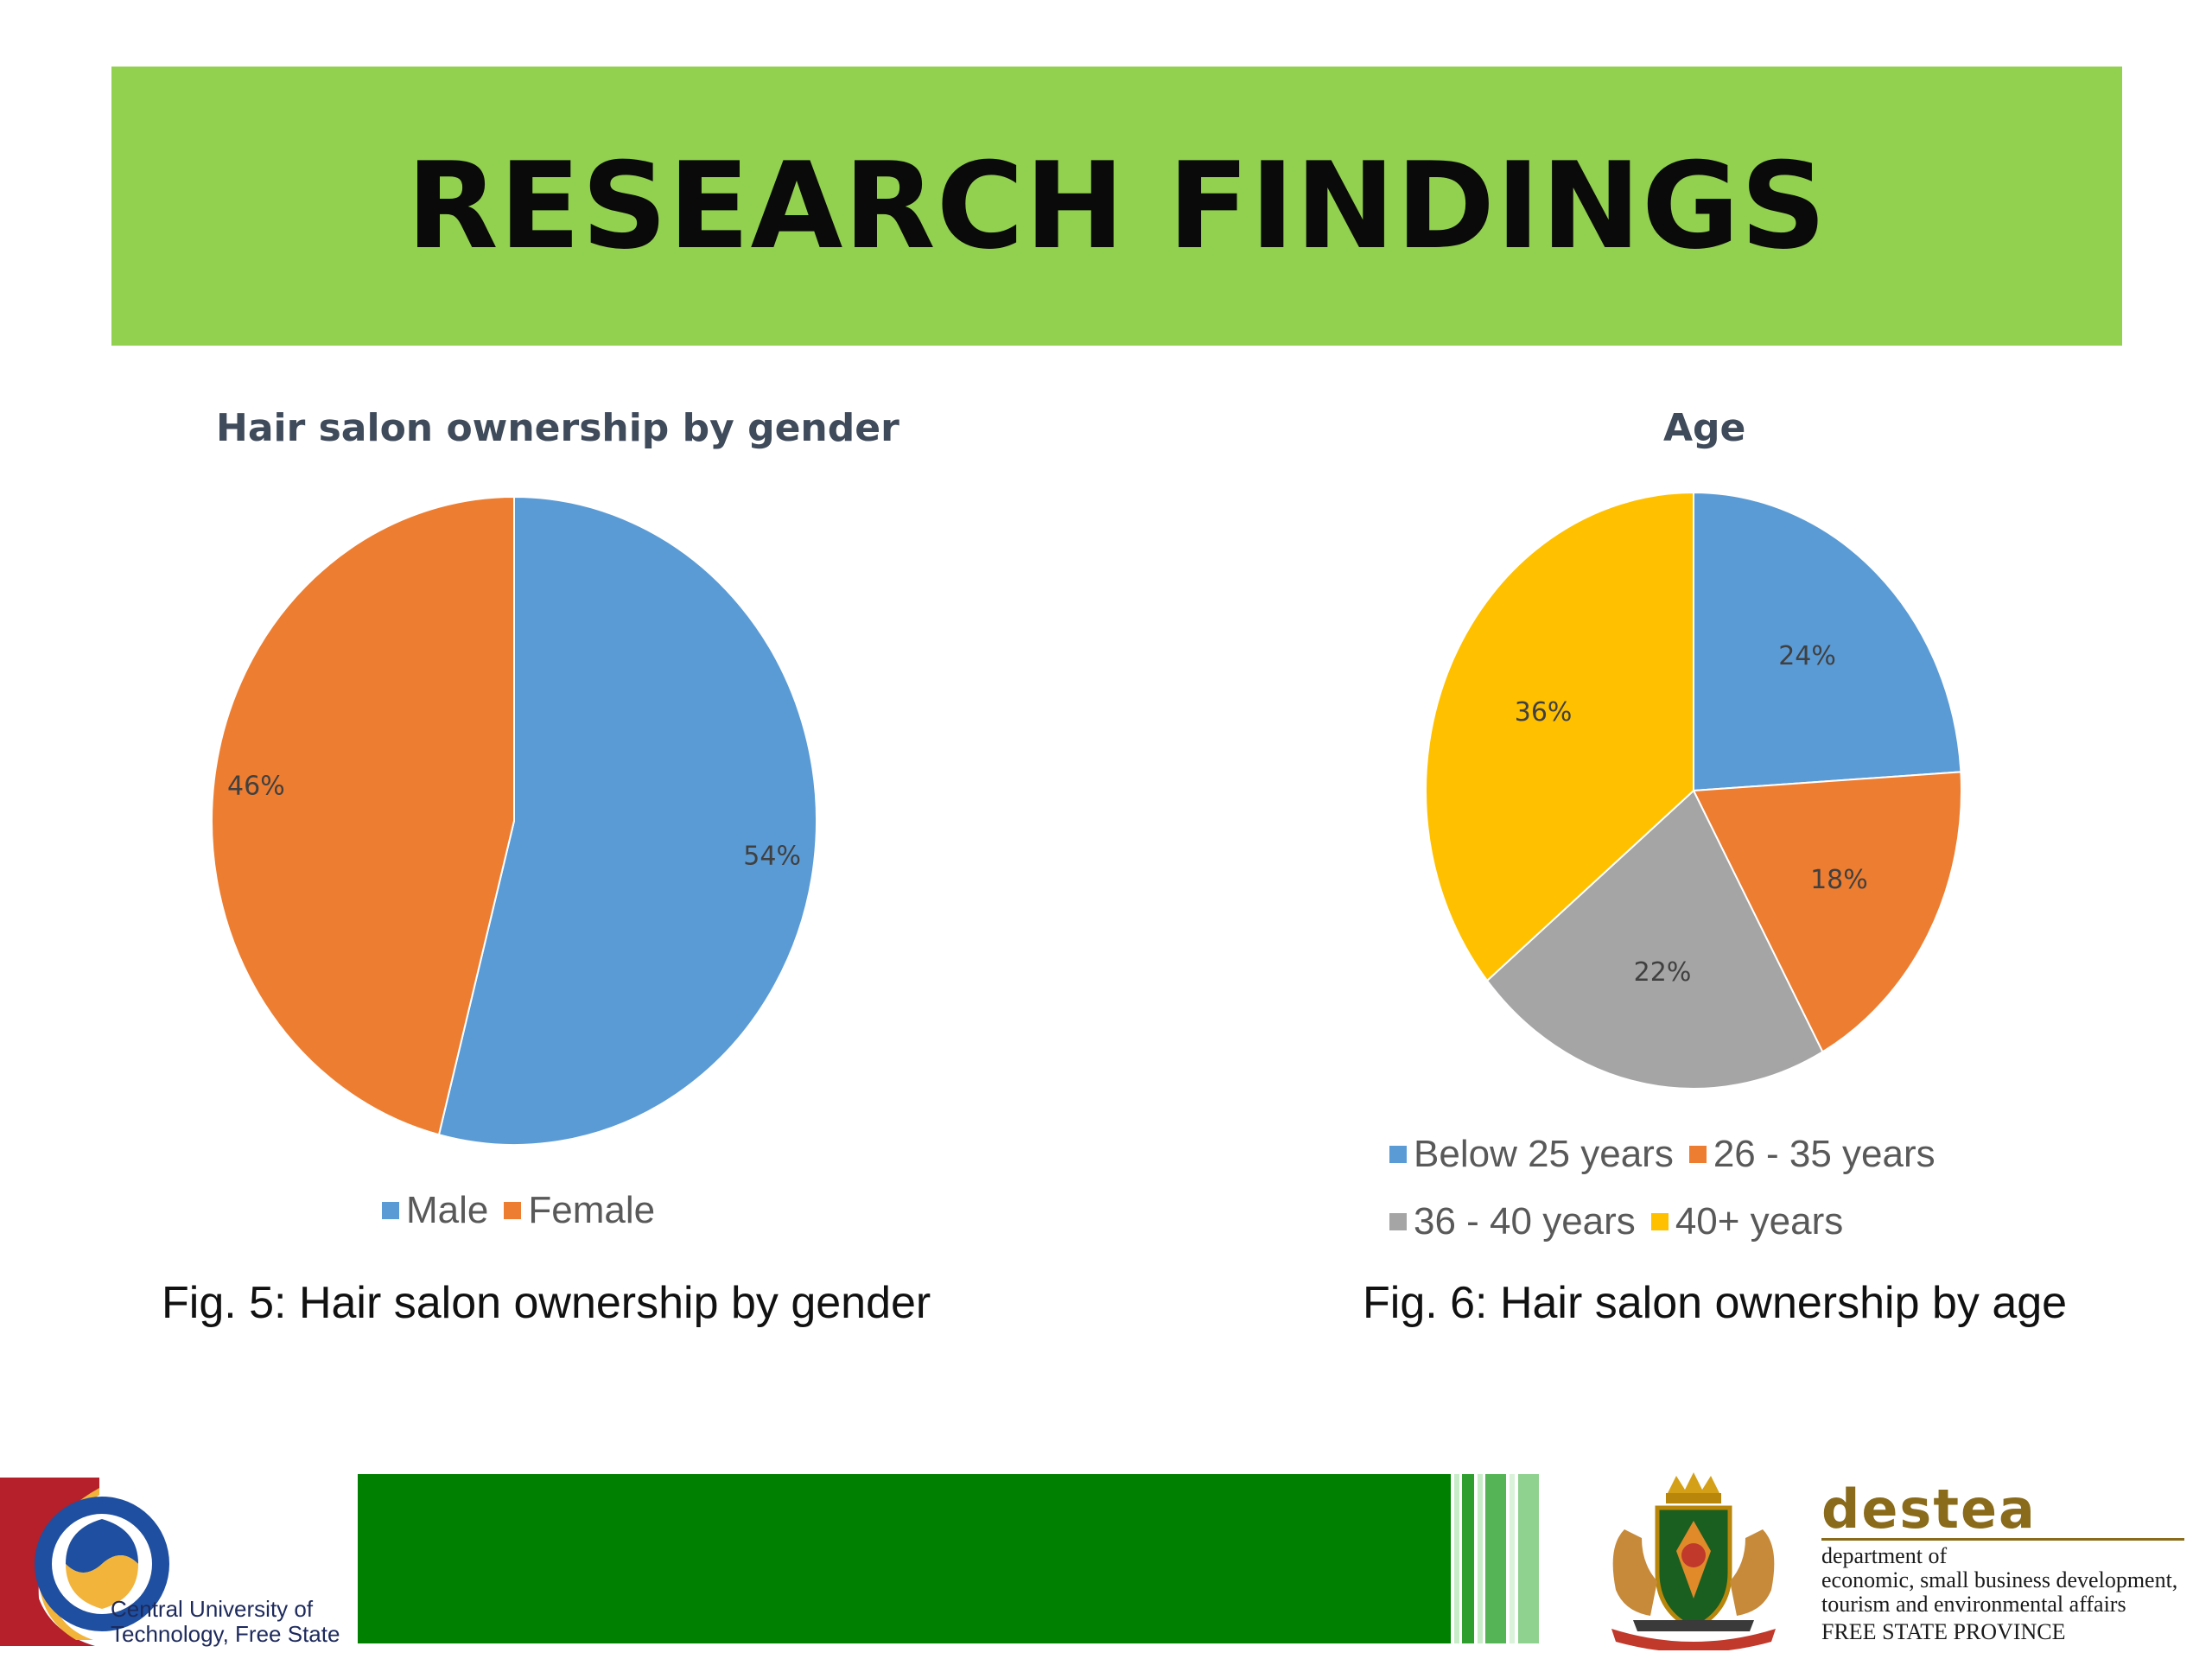 The width and height of the screenshot is (2212, 1659). I want to click on age-data-label: 22%, so click(1663, 972).